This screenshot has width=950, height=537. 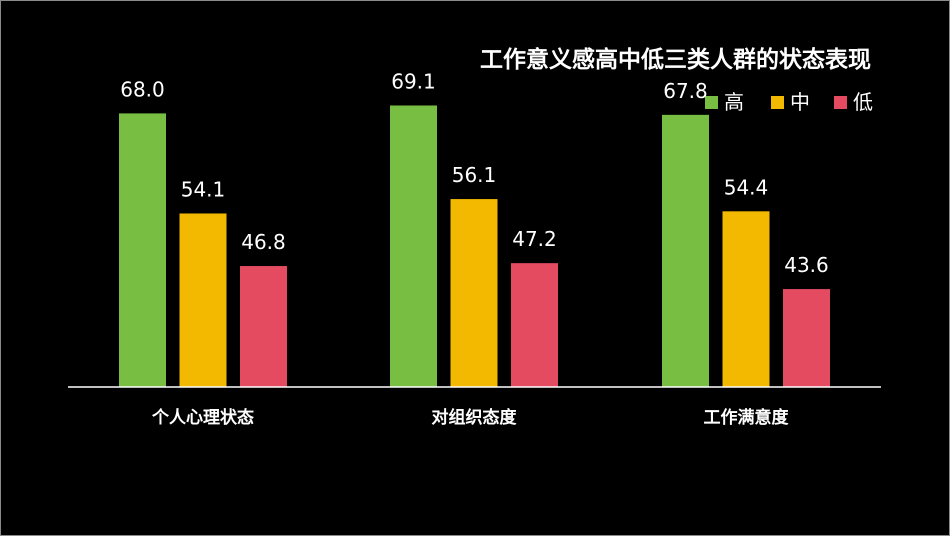 I want to click on bar-中-对组织态度, so click(x=474, y=293).